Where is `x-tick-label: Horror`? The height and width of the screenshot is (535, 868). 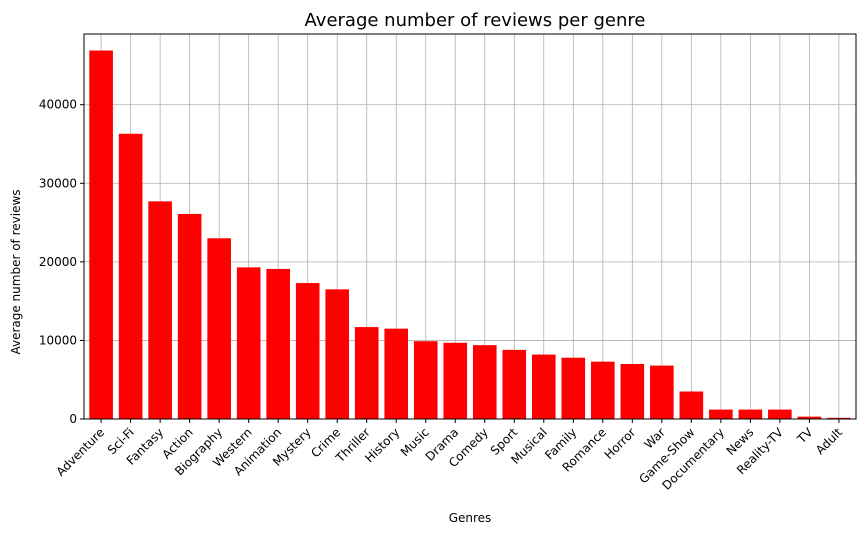
x-tick-label: Horror is located at coordinates (620, 443).